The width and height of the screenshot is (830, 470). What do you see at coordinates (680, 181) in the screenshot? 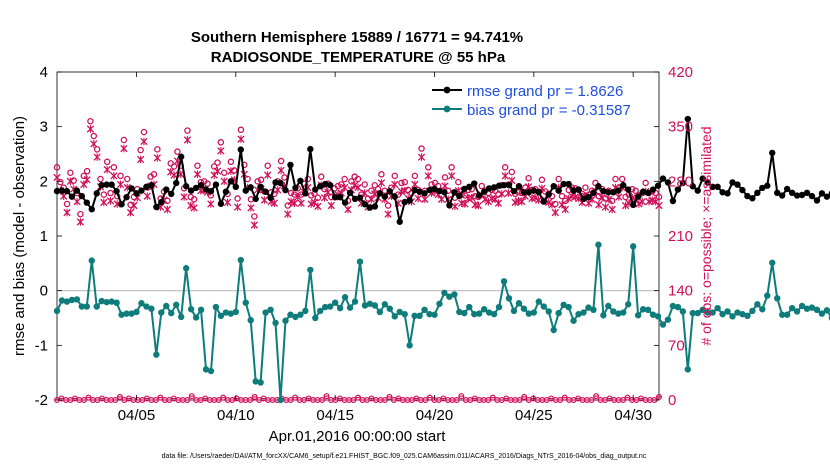
I see `y2-tick-label: 280` at bounding box center [680, 181].